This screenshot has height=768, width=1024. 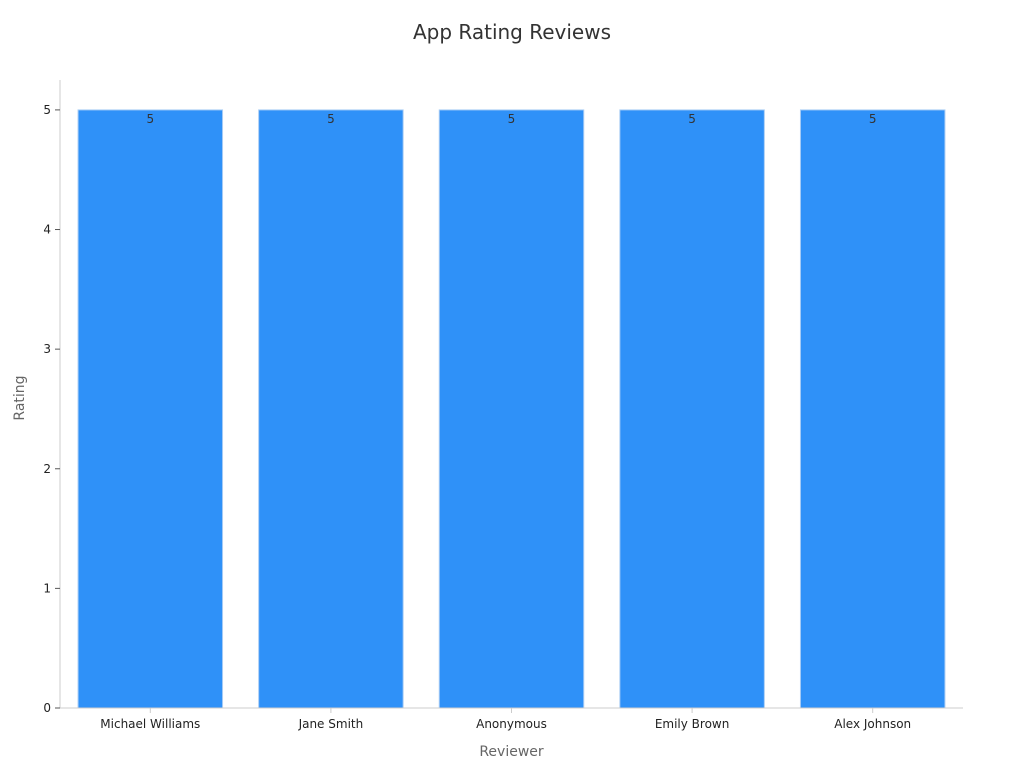 I want to click on data-label-2: 5, so click(x=512, y=119).